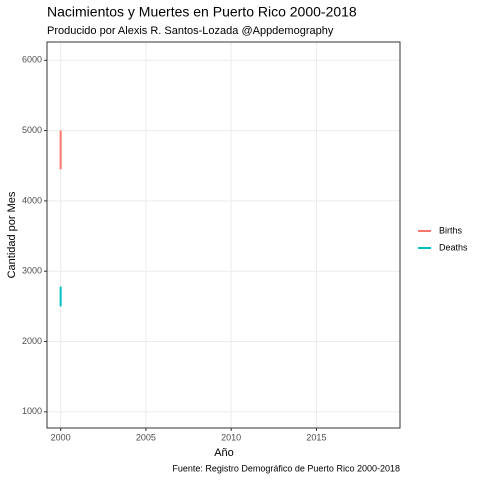 This screenshot has width=480, height=480. Describe the element at coordinates (32, 60) in the screenshot. I see `y-tick-label: 6000` at that location.